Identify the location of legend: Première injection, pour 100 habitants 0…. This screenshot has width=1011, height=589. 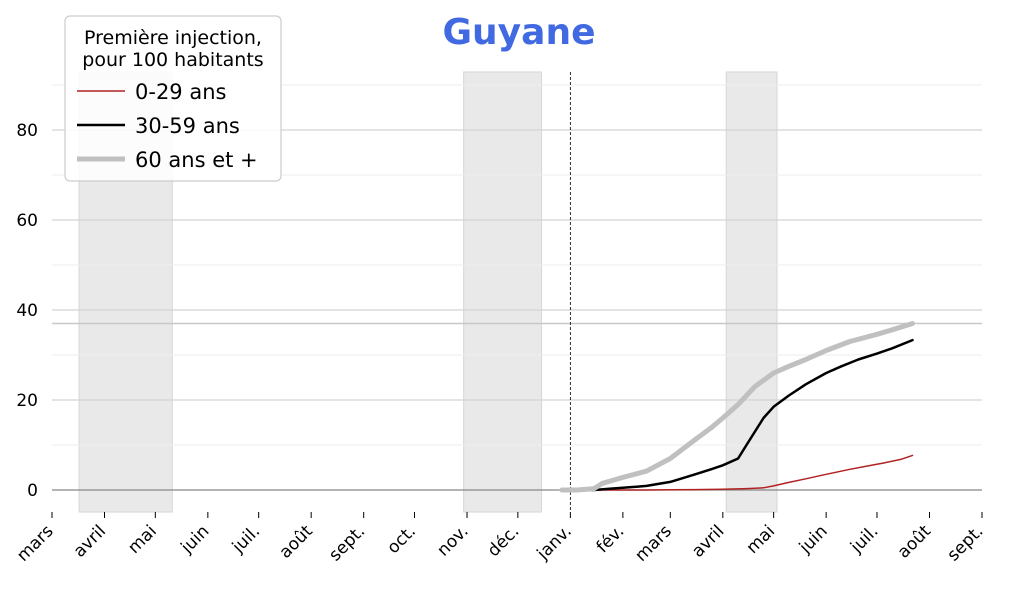
(173, 98).